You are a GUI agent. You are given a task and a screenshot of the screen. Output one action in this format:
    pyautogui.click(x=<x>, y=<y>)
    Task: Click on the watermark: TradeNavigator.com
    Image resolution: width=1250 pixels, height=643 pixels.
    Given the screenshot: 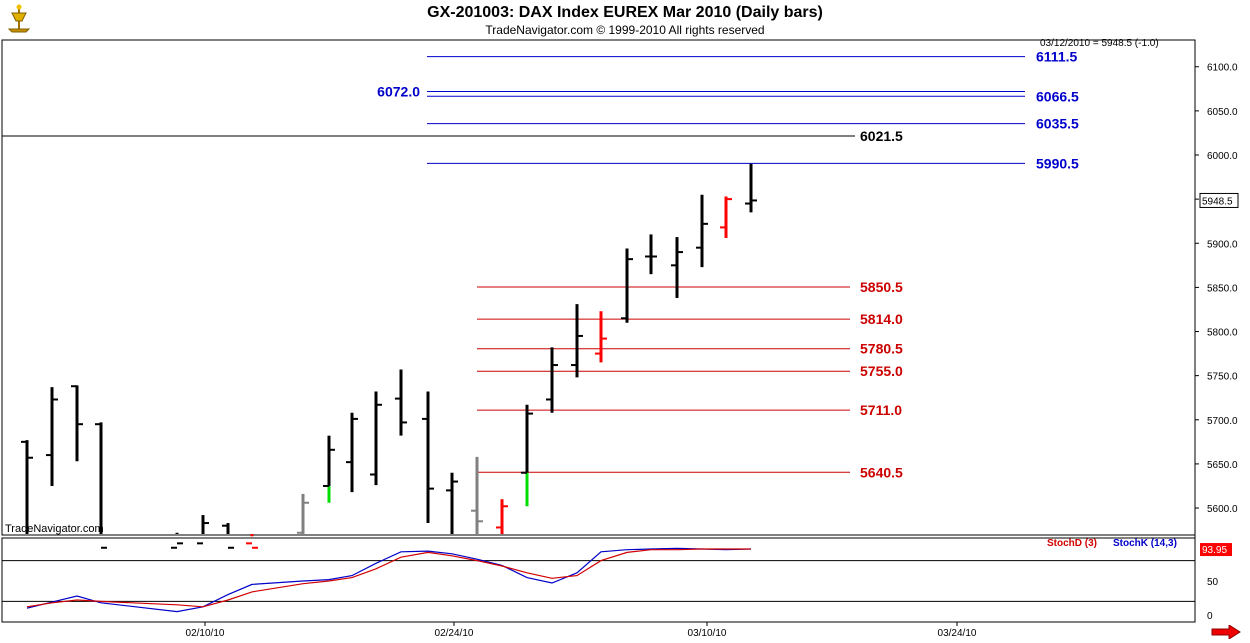 What is the action you would take?
    pyautogui.click(x=54, y=529)
    